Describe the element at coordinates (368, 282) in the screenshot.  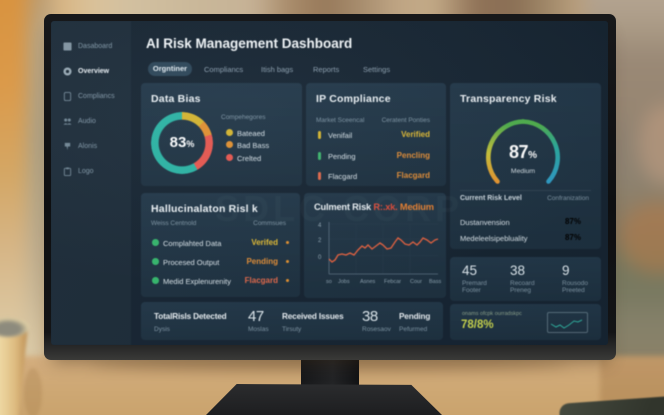
I see `svg-text: Asnes` at that location.